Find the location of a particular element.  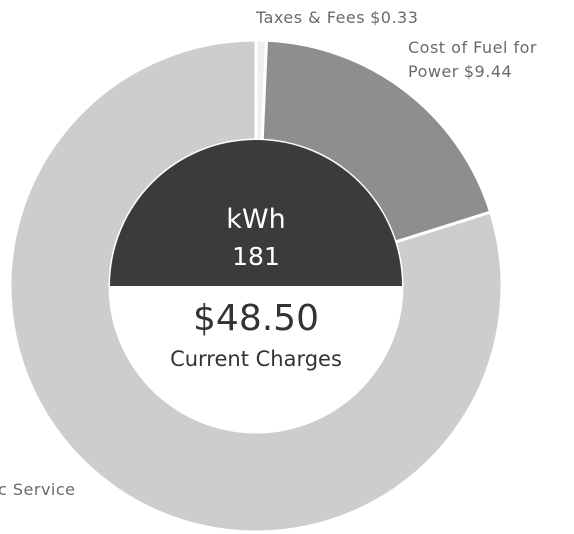

category-label: Taxes & Fees is located at coordinates (311, 17).